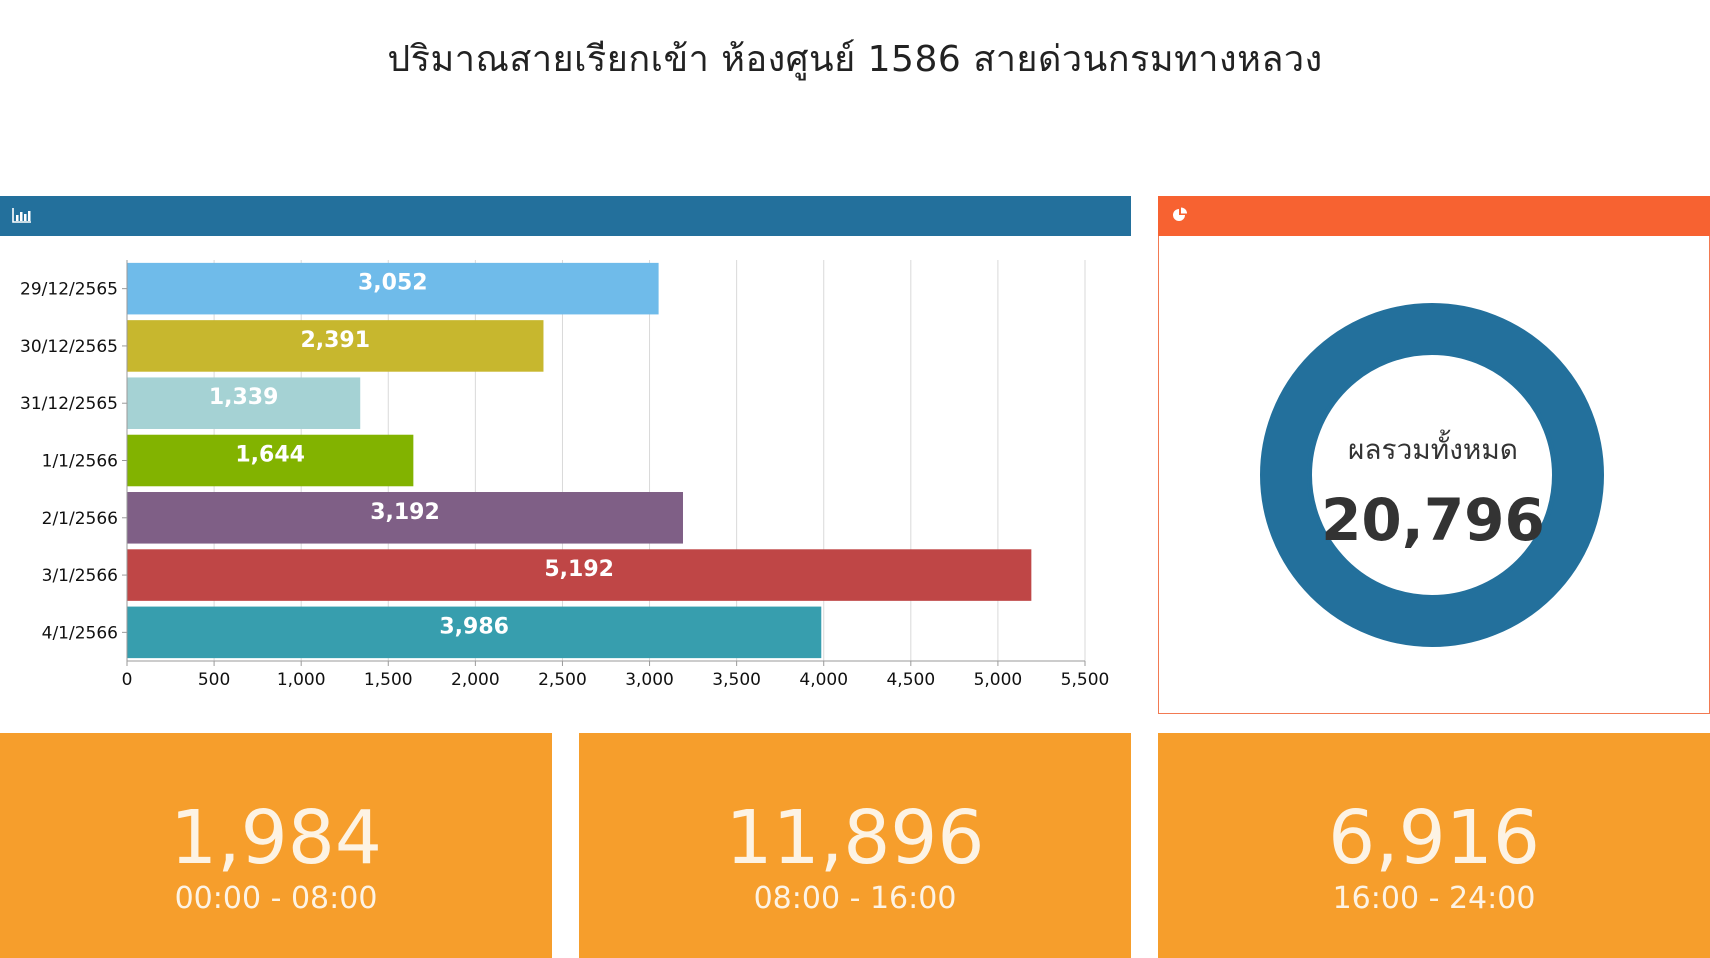  I want to click on x-tick-label: 5,000, so click(998, 680).